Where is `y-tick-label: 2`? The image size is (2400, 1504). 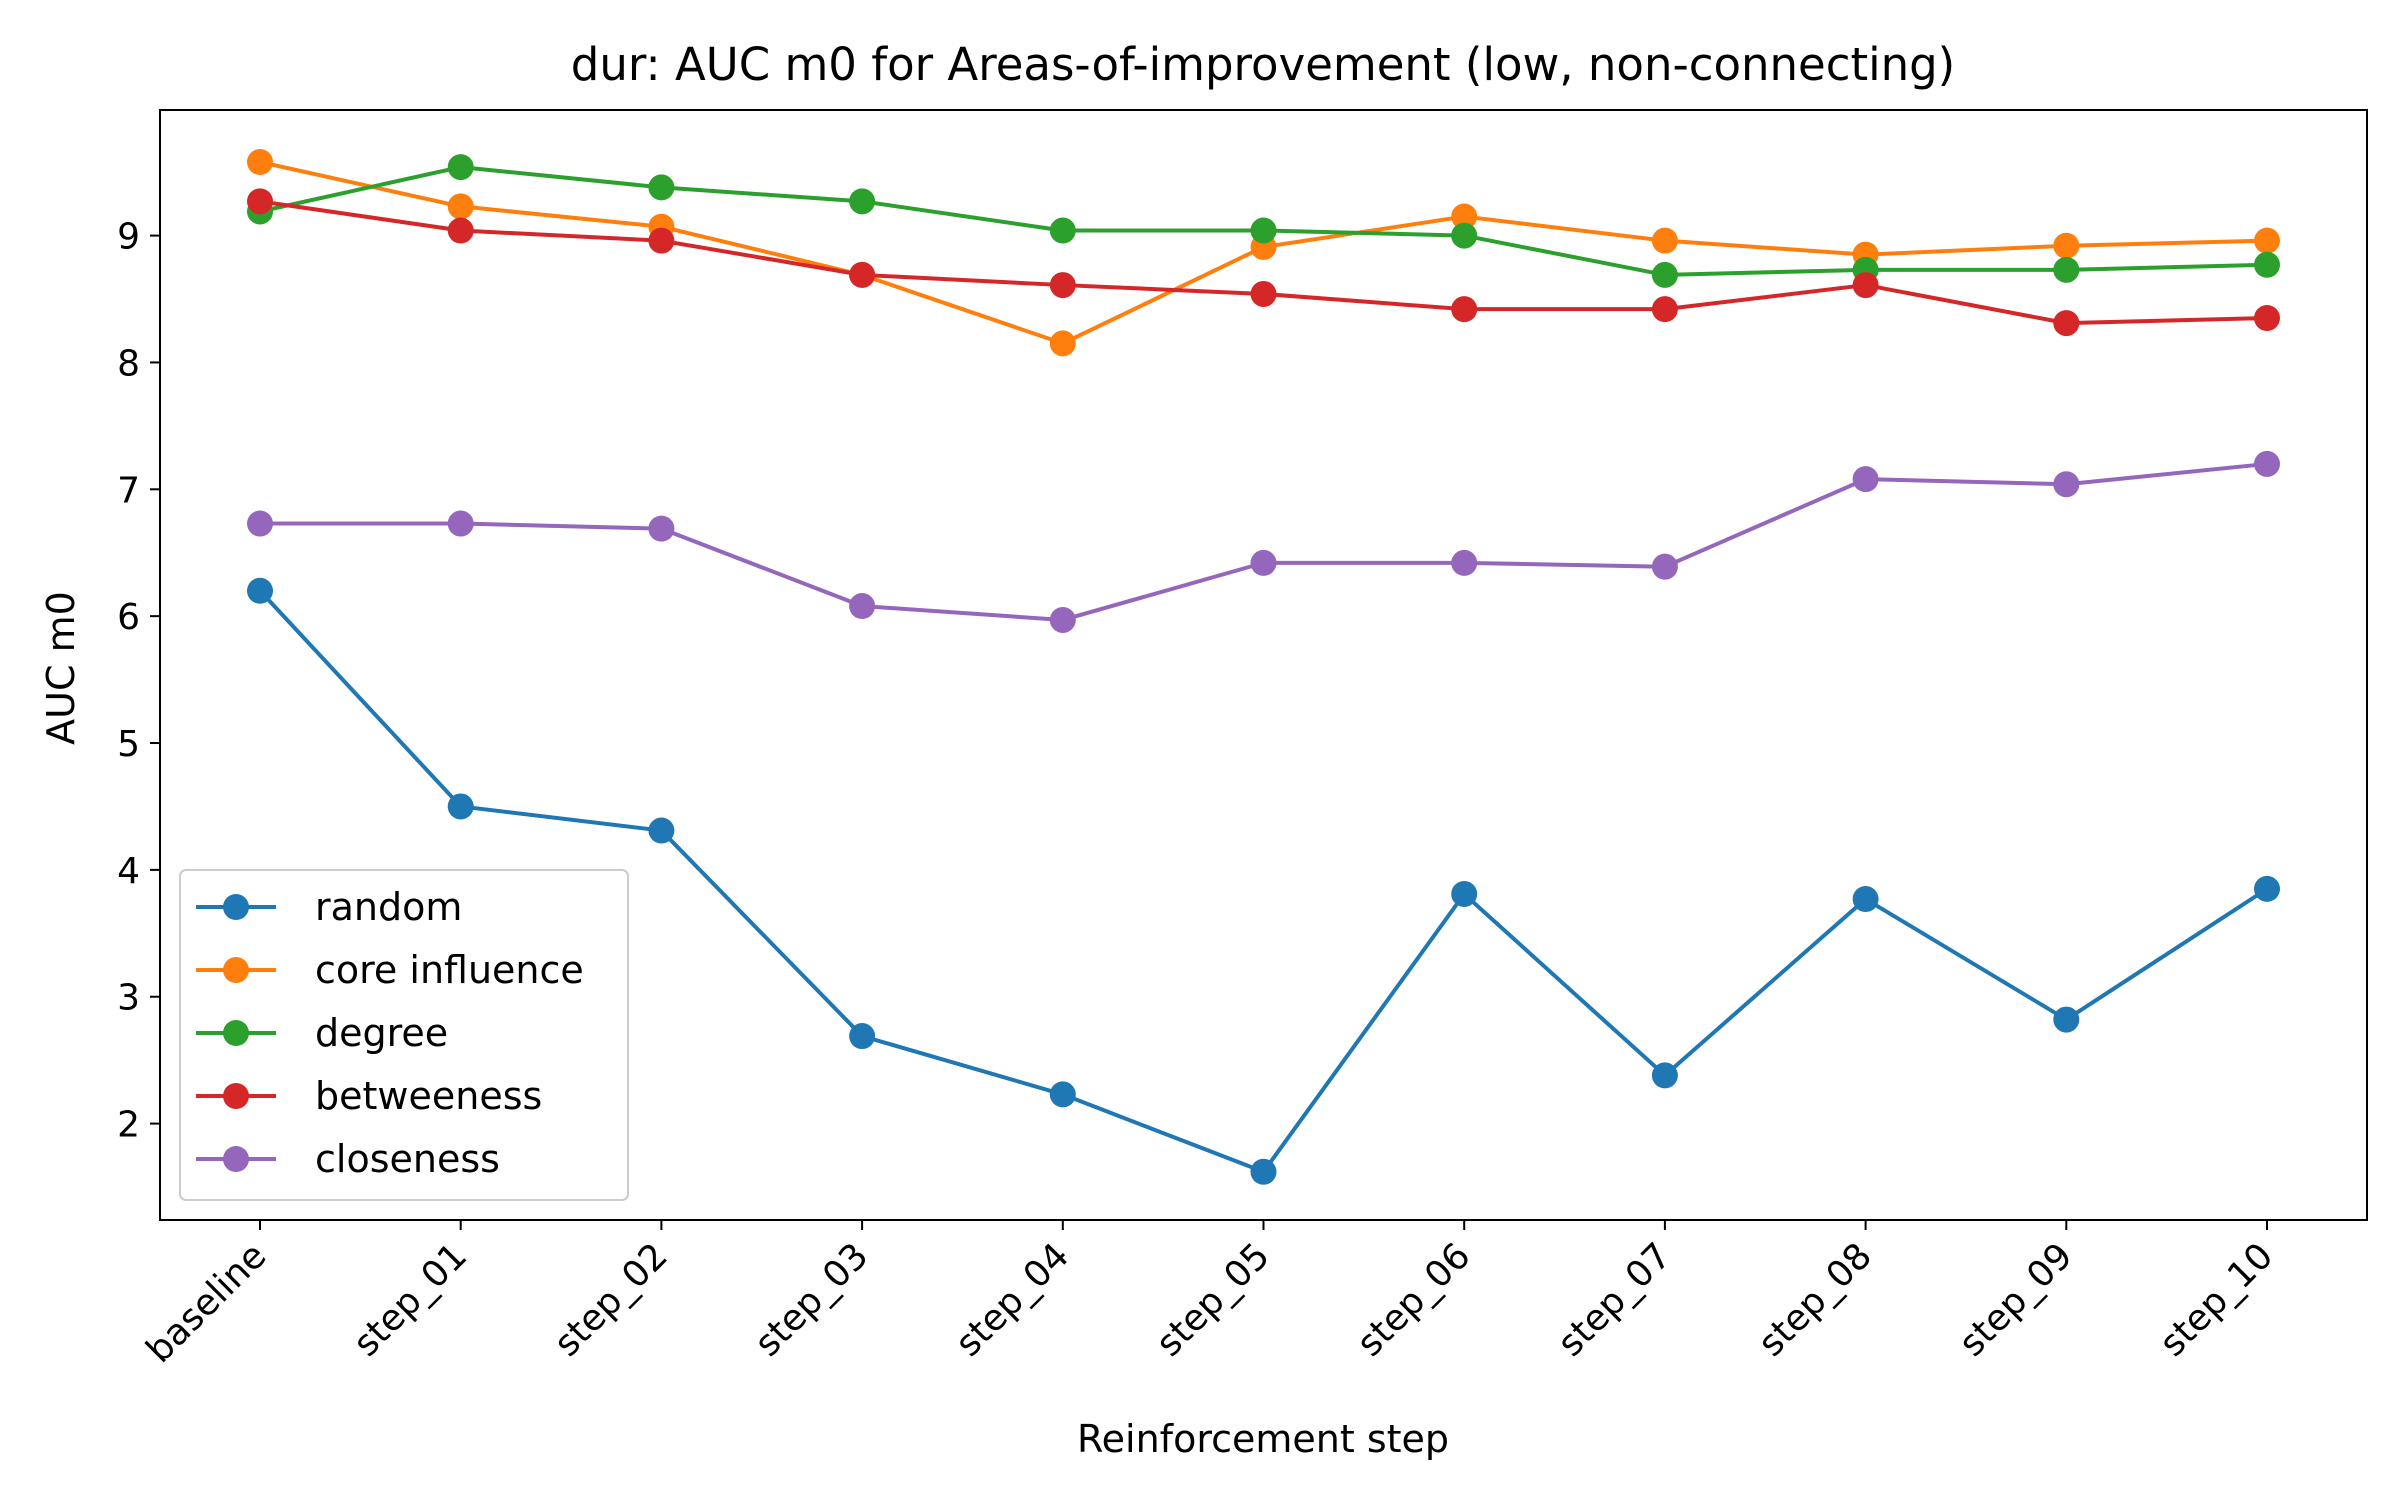 y-tick-label: 2 is located at coordinates (128, 1125).